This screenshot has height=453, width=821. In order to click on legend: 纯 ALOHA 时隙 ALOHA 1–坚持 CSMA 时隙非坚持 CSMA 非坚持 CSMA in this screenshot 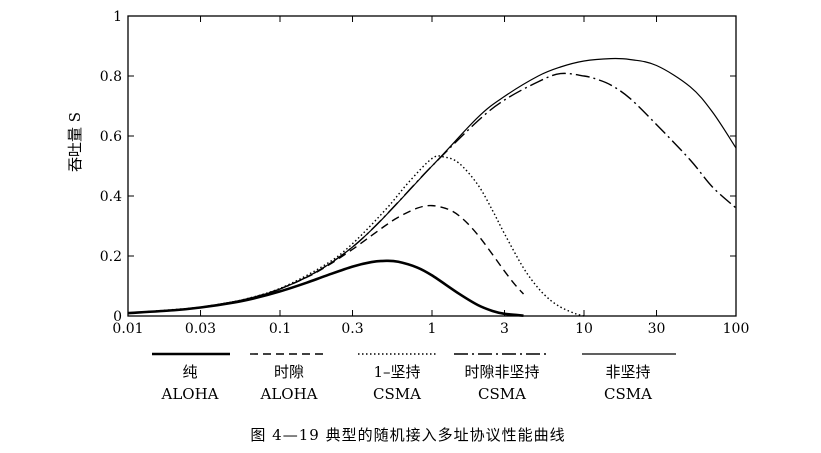, I will do `click(414, 377)`.